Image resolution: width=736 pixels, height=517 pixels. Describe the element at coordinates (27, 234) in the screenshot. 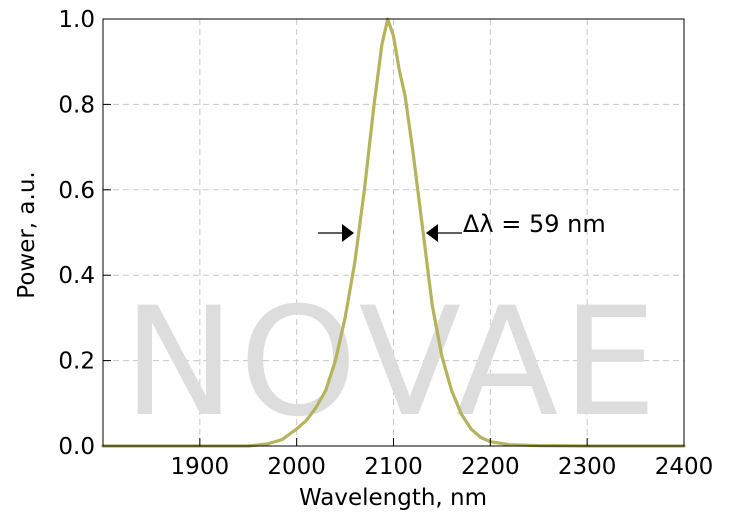

I see `y-axis-label: Power, a.u.` at that location.